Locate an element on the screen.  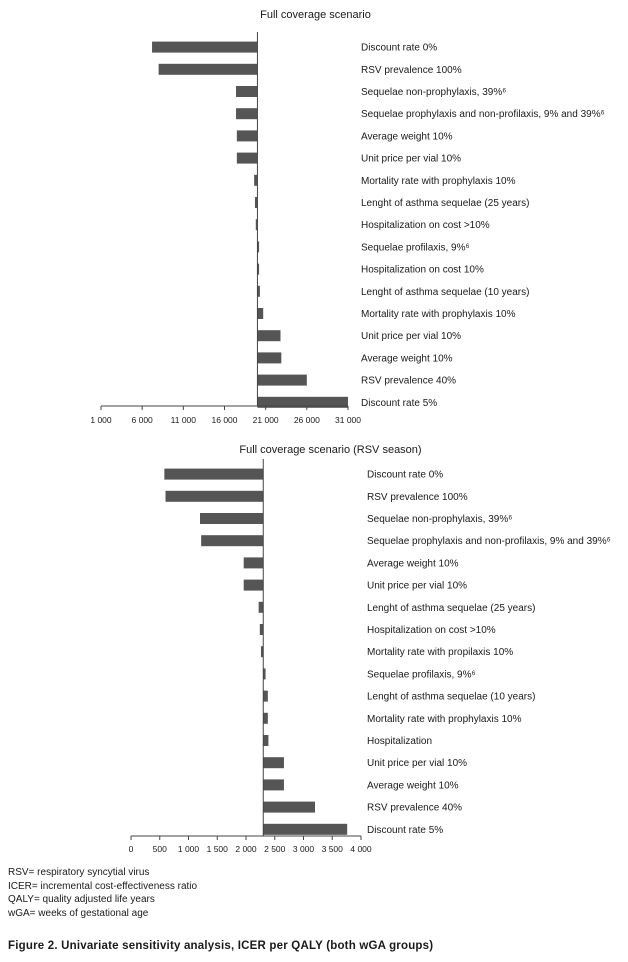
x-tick-label: 2 000 is located at coordinates (246, 849).